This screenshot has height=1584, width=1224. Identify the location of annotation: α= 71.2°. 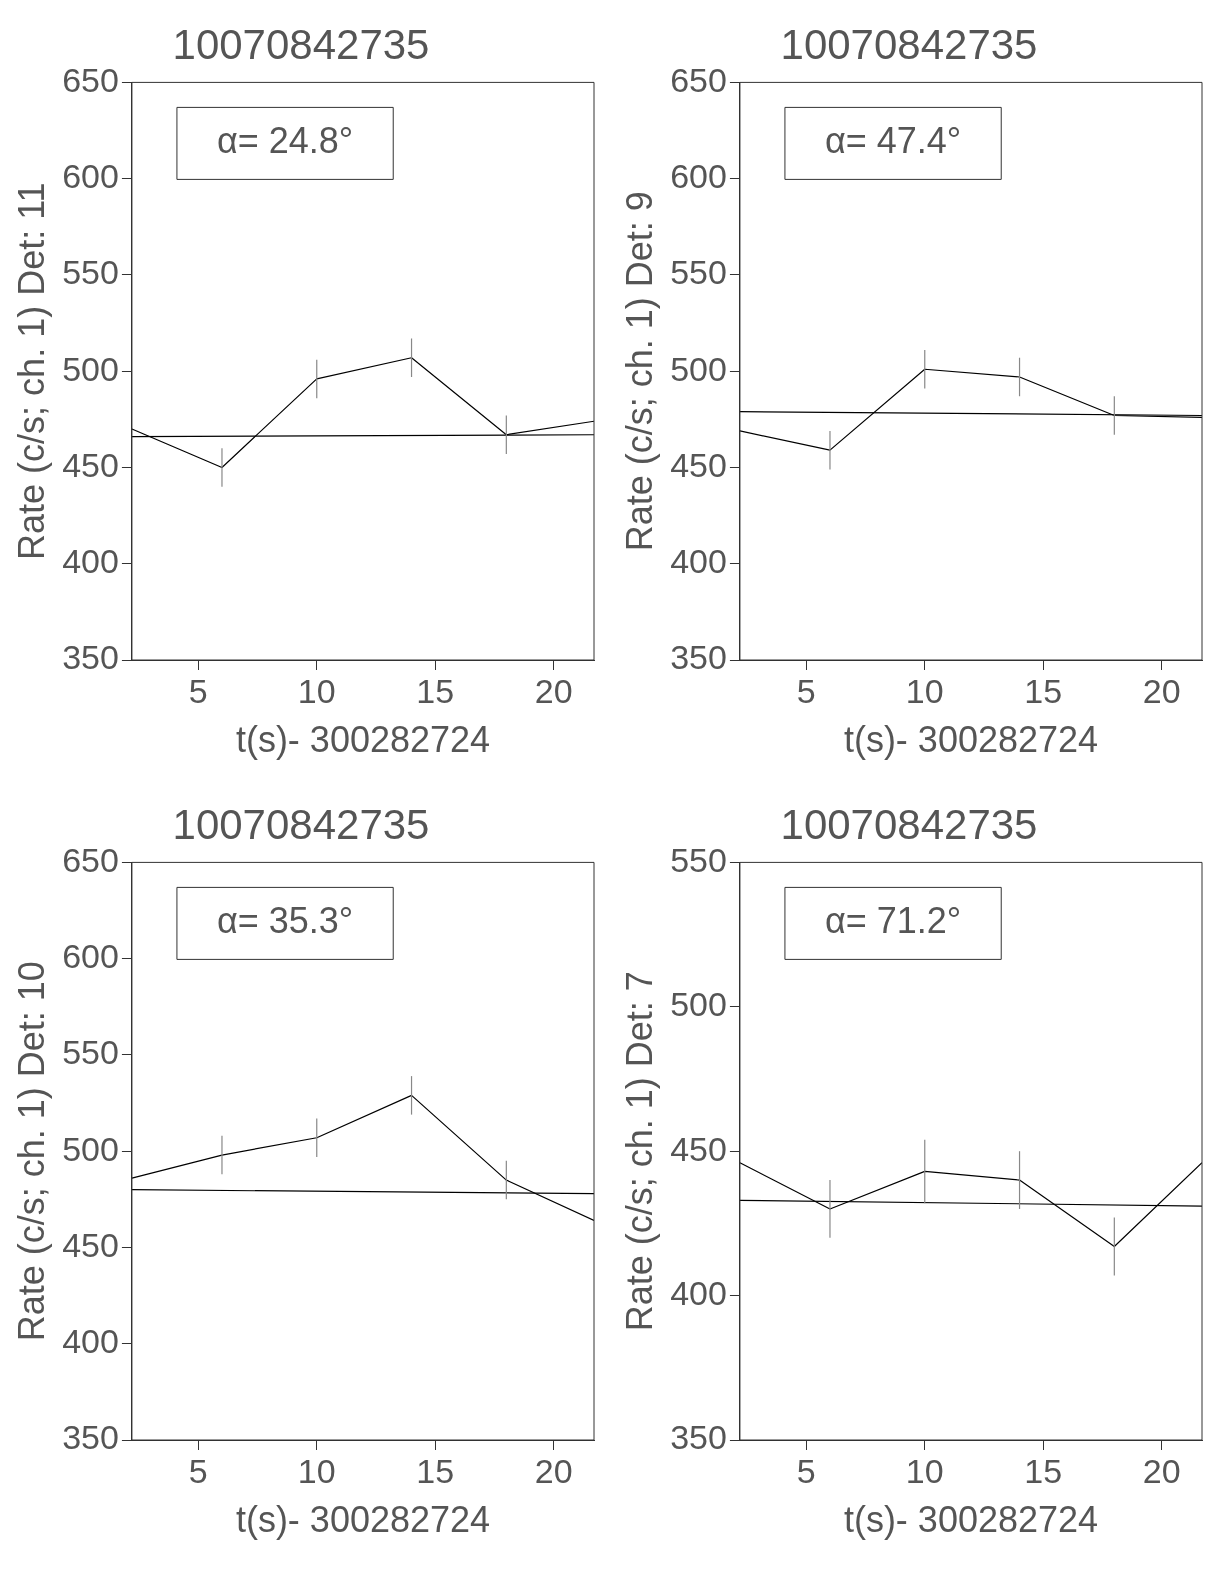
(893, 921).